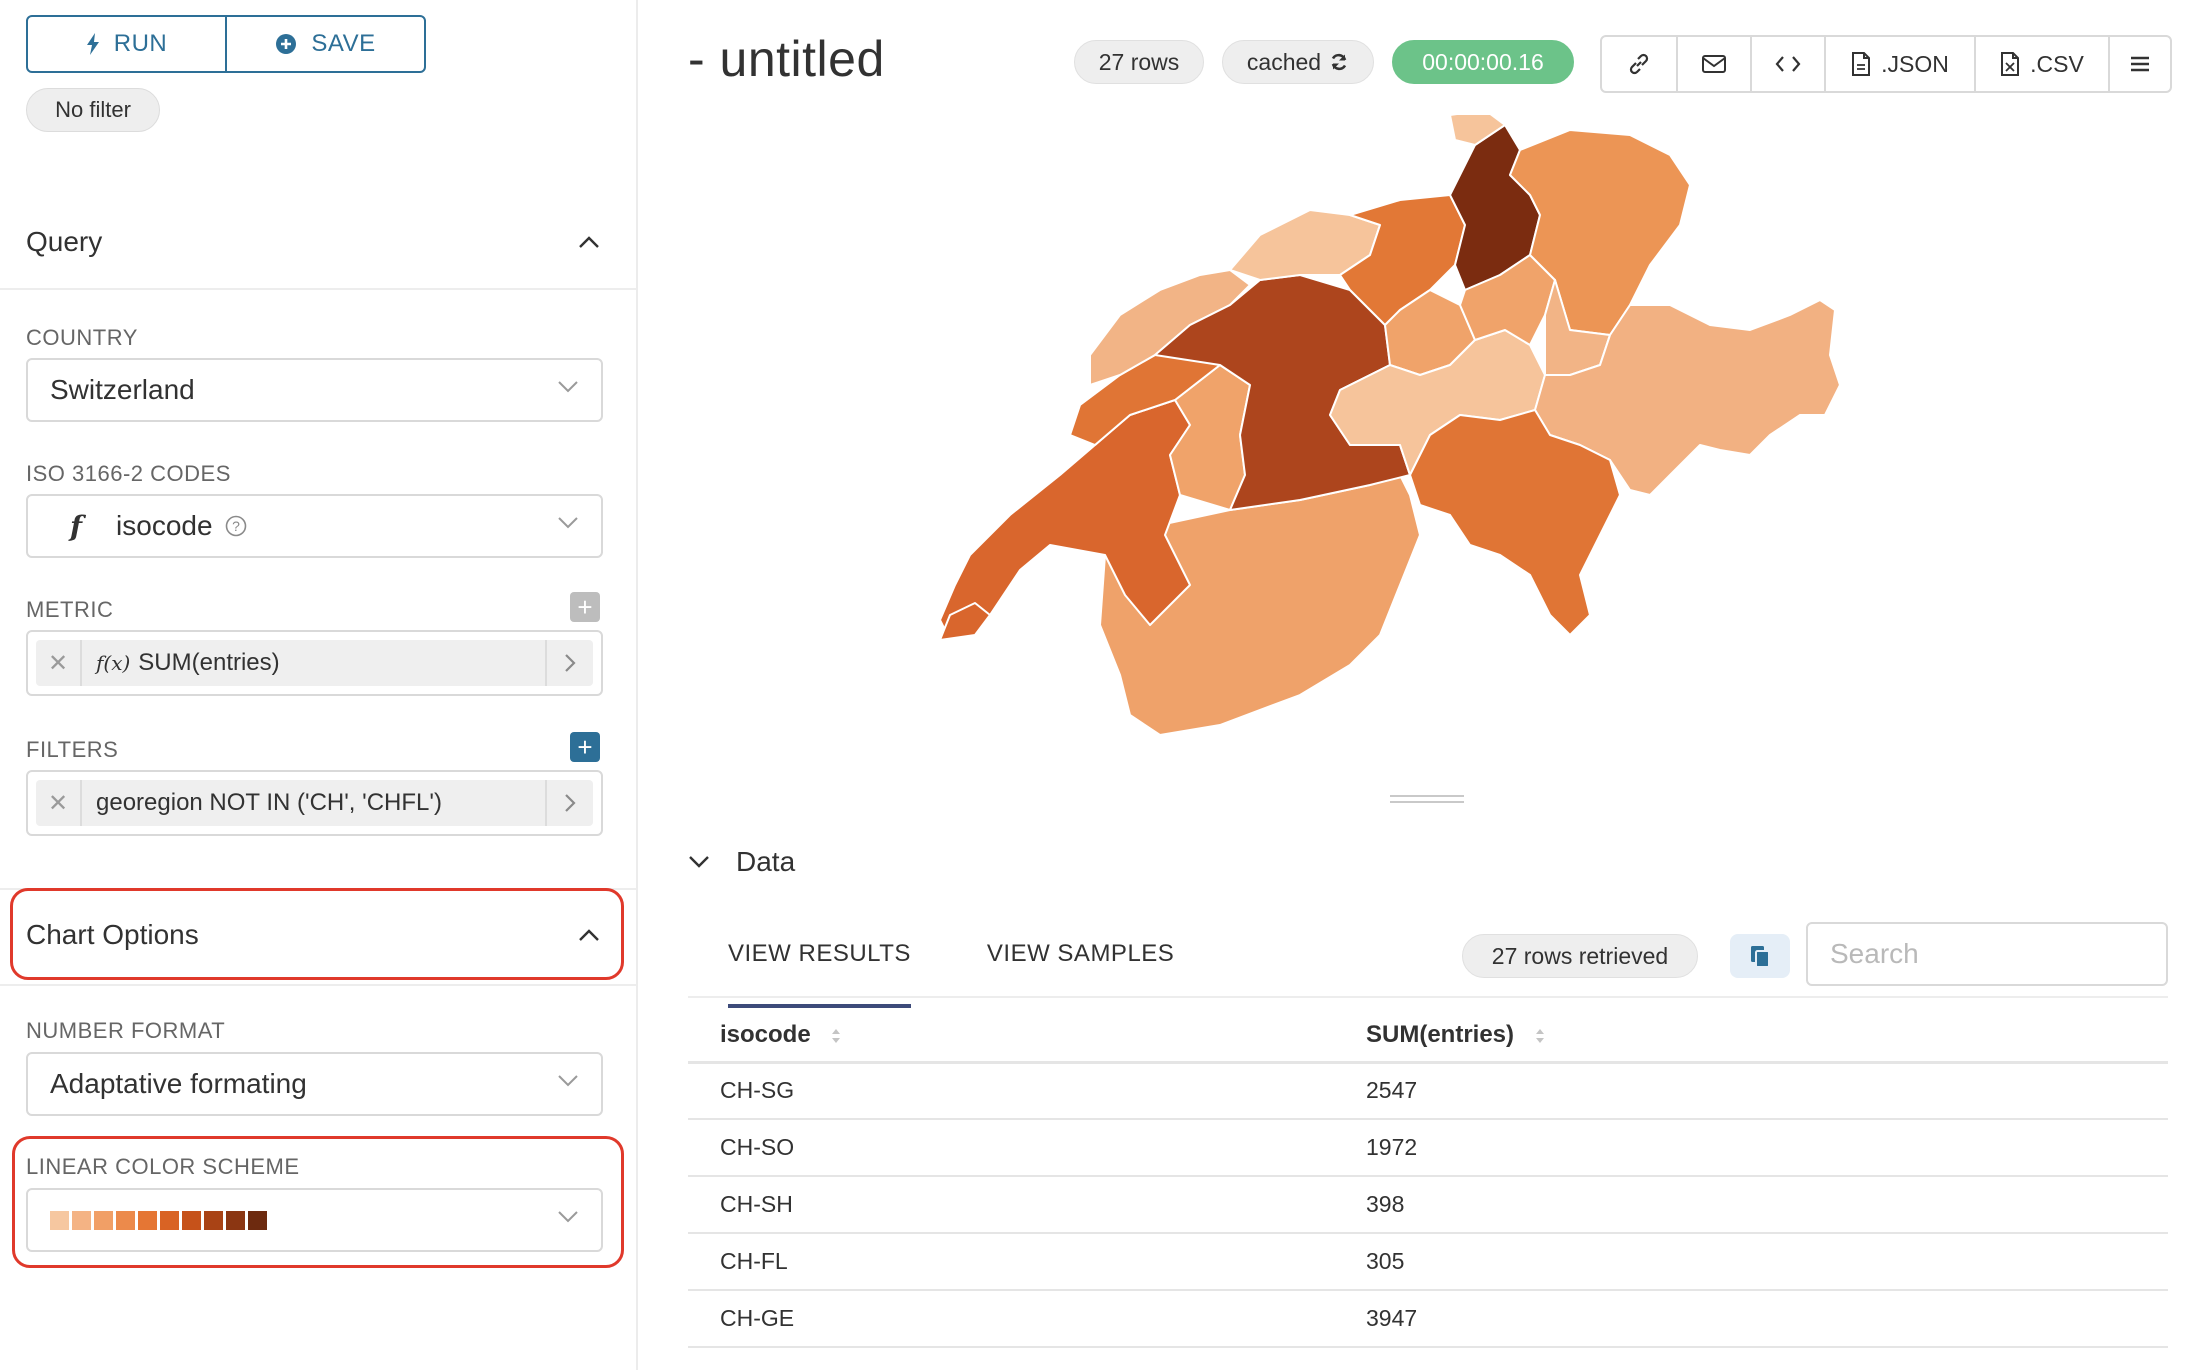  I want to click on number-format-select: Adaptative formating, so click(314, 1084).